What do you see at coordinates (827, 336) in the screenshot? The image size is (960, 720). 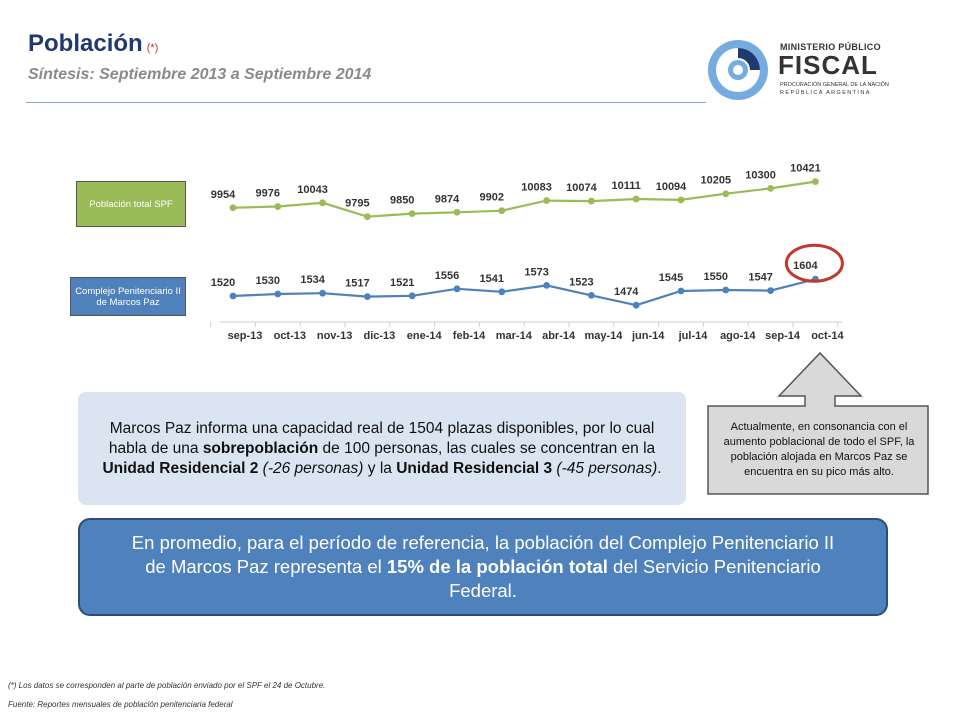 I see `x-tick-label: oct-14` at bounding box center [827, 336].